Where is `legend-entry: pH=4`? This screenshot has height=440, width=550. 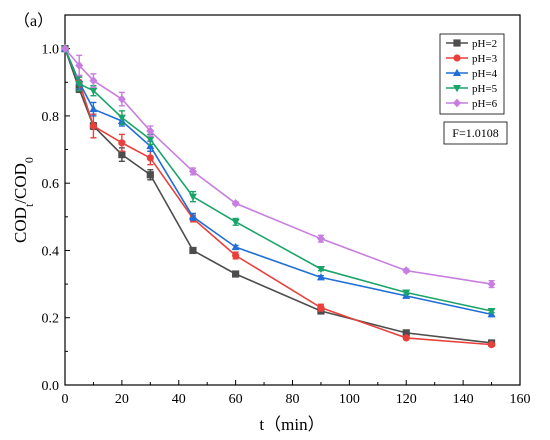
legend-entry: pH=4 is located at coordinates (472, 74).